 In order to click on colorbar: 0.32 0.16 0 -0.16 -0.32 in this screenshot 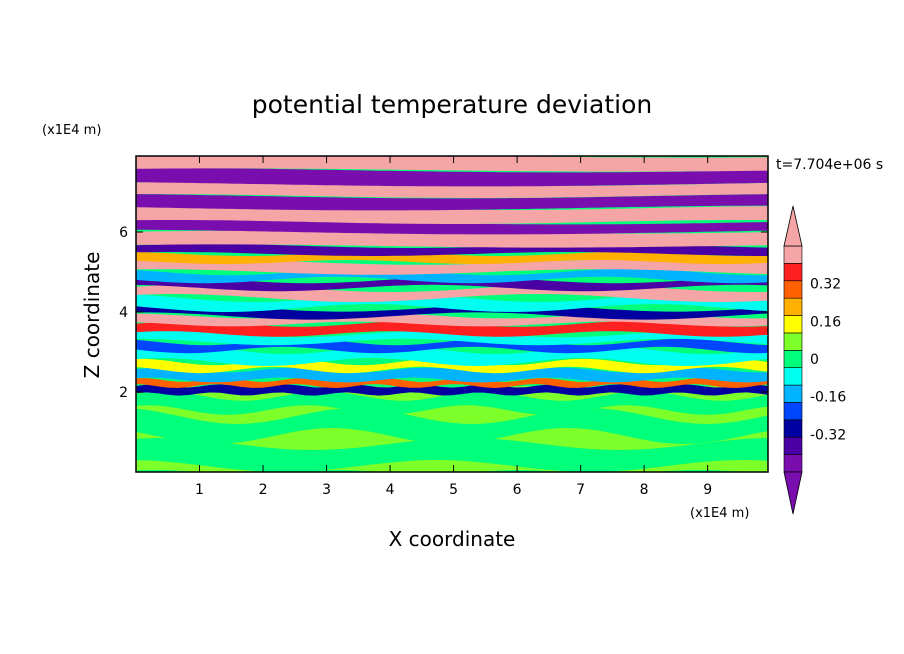, I will do `click(814, 360)`.